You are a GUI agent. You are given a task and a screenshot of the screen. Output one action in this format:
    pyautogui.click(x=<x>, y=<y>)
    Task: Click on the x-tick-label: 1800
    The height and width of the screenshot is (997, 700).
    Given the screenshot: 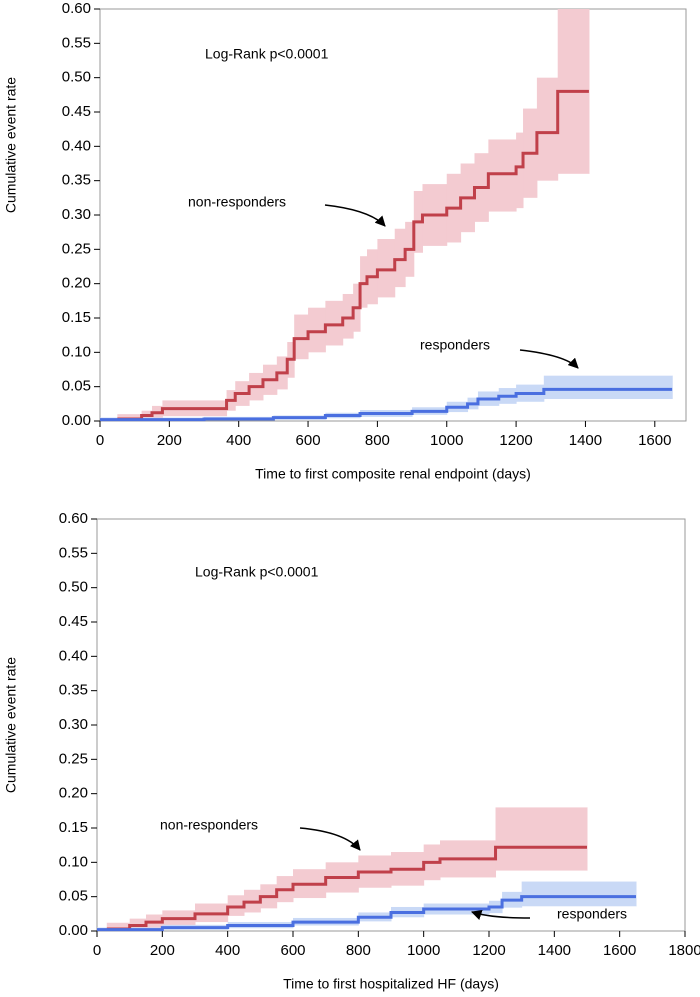 What is the action you would take?
    pyautogui.click(x=684, y=950)
    